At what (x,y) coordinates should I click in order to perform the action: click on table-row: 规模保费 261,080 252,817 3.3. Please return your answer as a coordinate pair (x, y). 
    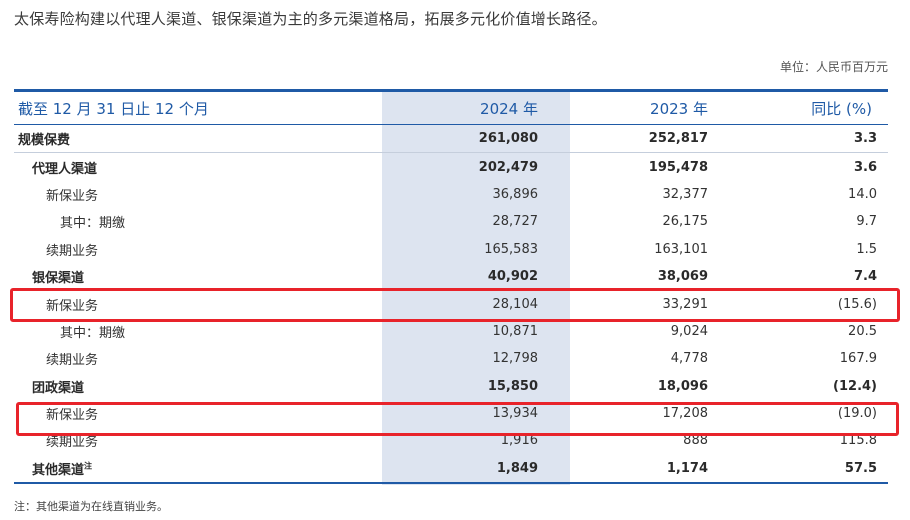
    Looking at the image, I should click on (451, 139).